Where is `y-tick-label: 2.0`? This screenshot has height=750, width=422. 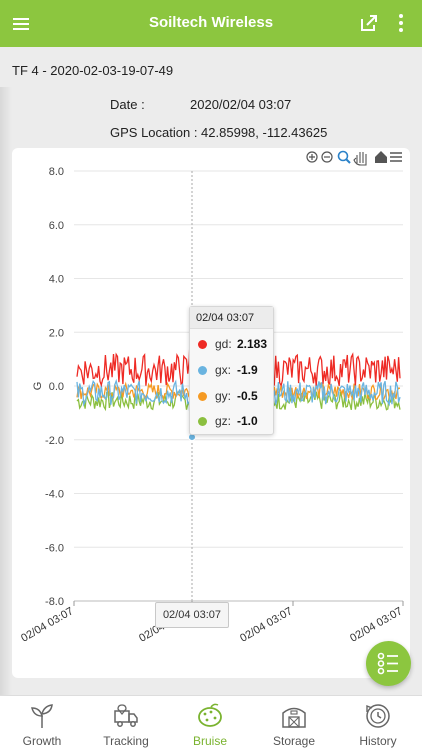 y-tick-label: 2.0 is located at coordinates (56, 333).